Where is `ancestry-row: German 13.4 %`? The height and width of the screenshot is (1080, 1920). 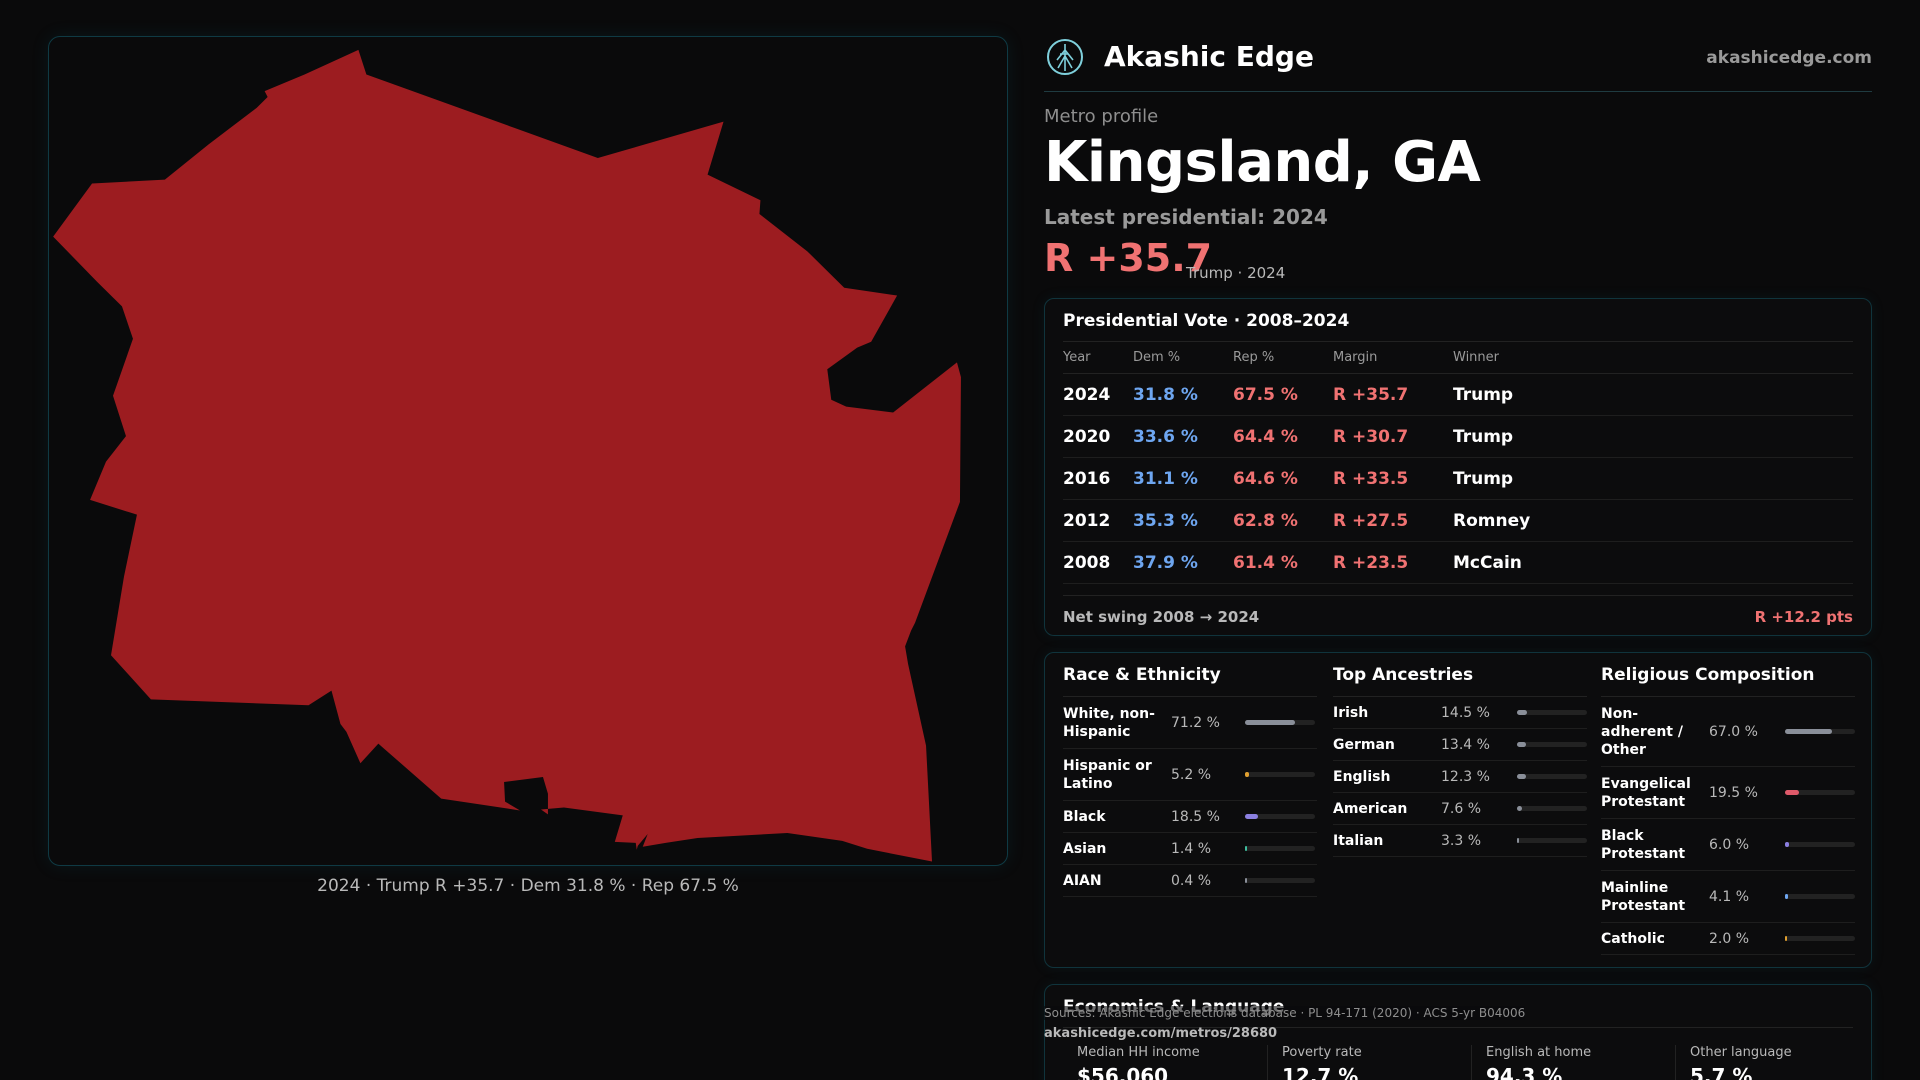 ancestry-row: German 13.4 % is located at coordinates (1460, 745).